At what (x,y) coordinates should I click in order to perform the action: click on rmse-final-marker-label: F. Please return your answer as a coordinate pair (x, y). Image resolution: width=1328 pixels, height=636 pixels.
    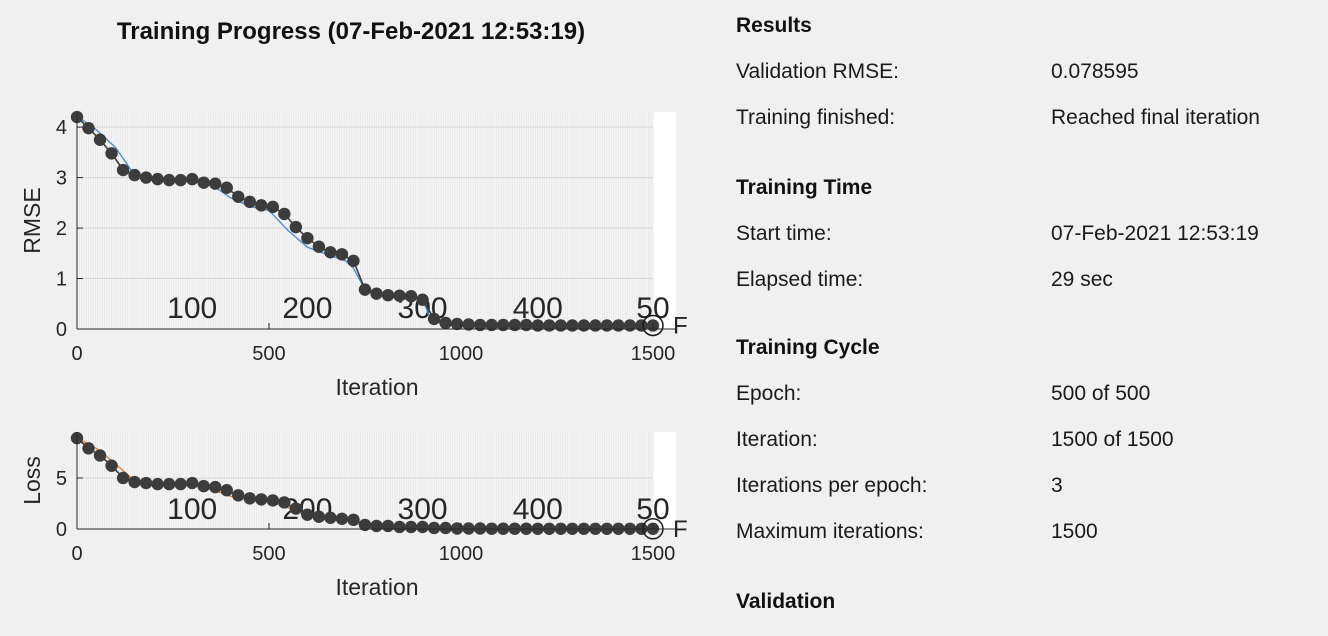
    Looking at the image, I should click on (680, 325).